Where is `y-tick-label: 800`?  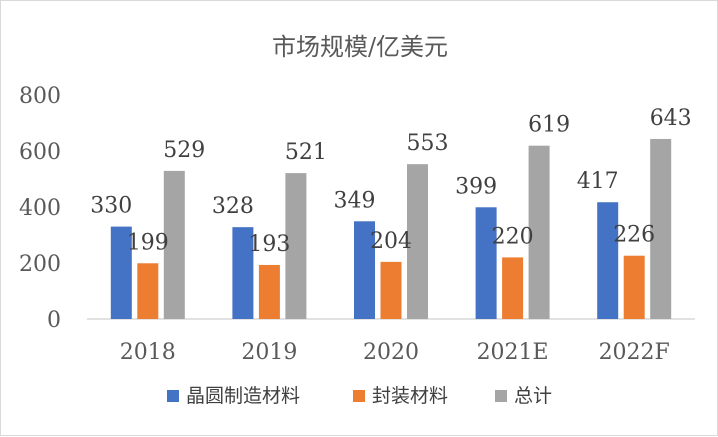
y-tick-label: 800 is located at coordinates (40, 96).